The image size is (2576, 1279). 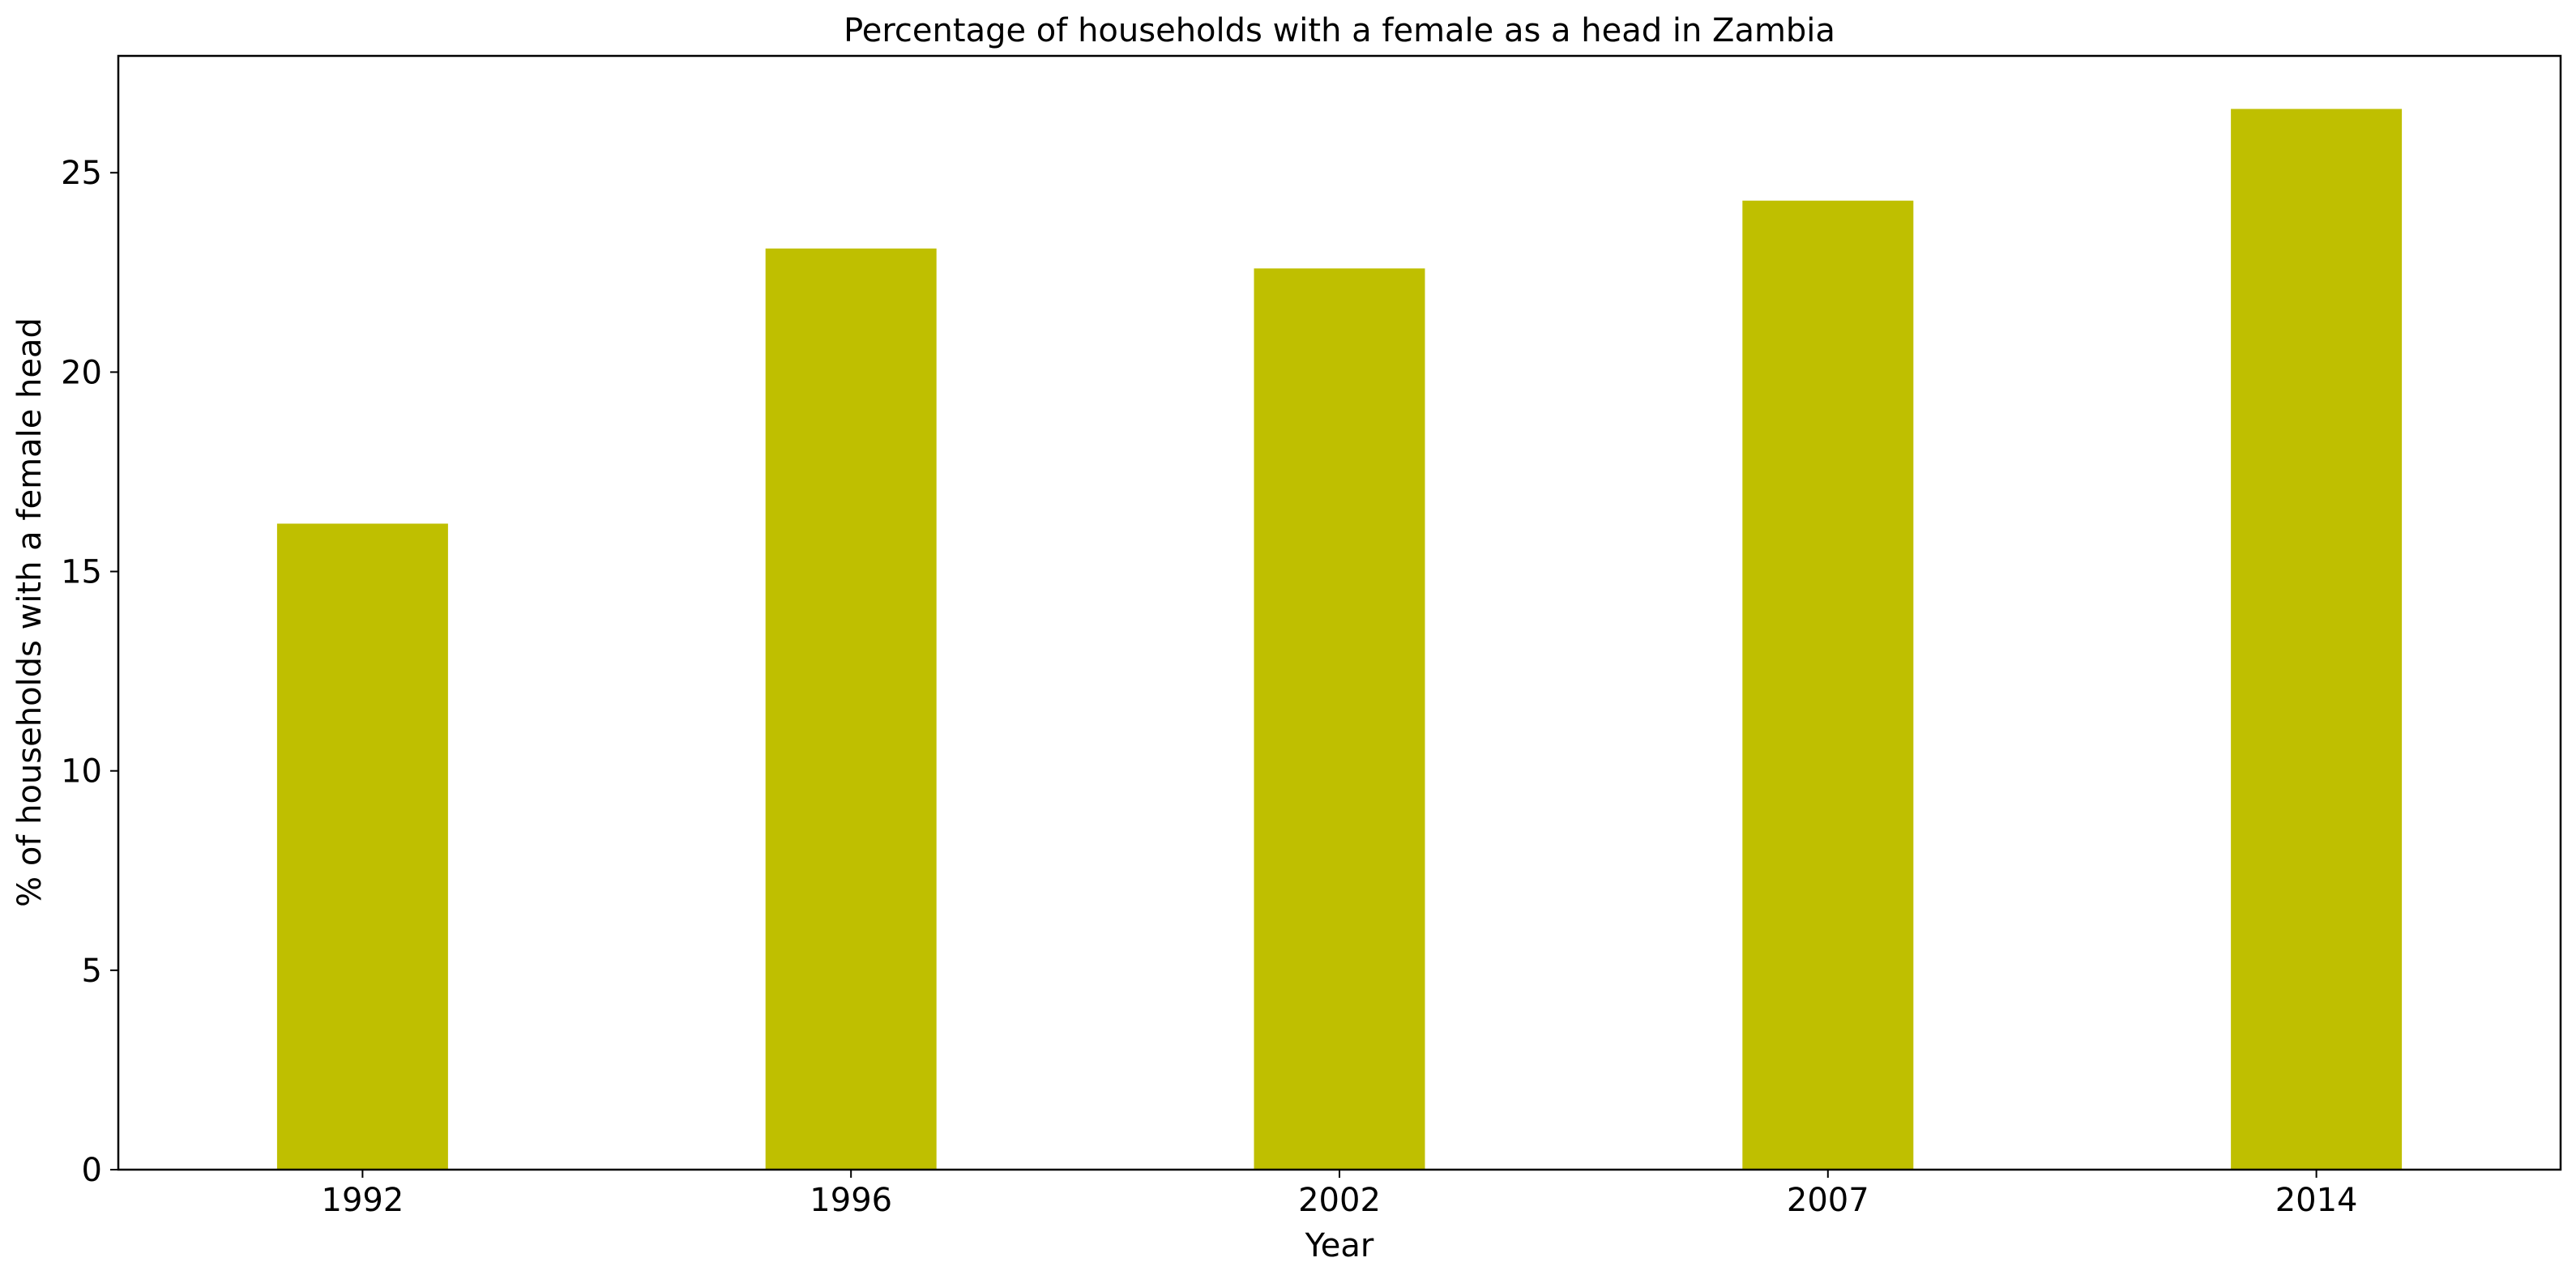 What do you see at coordinates (362, 846) in the screenshot?
I see `bar-1992` at bounding box center [362, 846].